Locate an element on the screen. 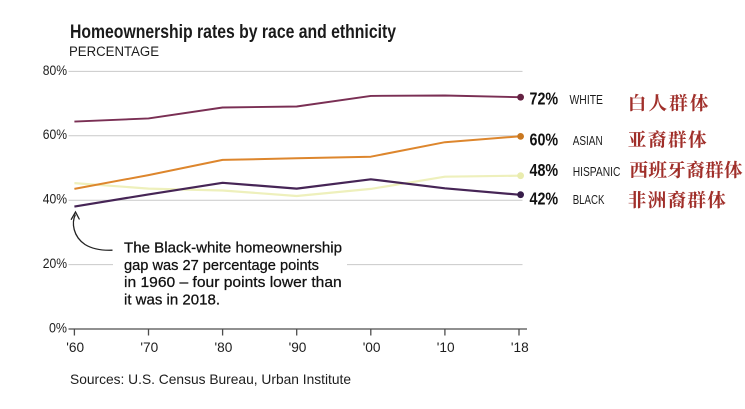 The image size is (745, 409). svg-text: BLACK is located at coordinates (589, 200).